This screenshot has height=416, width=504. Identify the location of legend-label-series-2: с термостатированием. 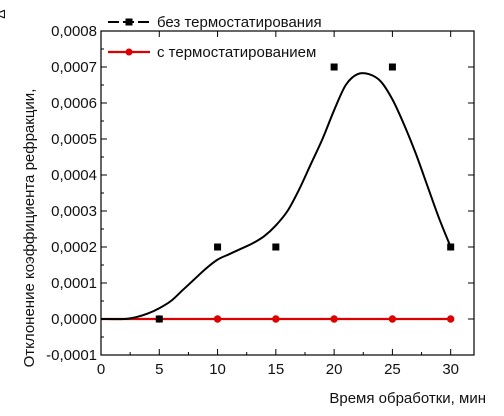
(236, 52).